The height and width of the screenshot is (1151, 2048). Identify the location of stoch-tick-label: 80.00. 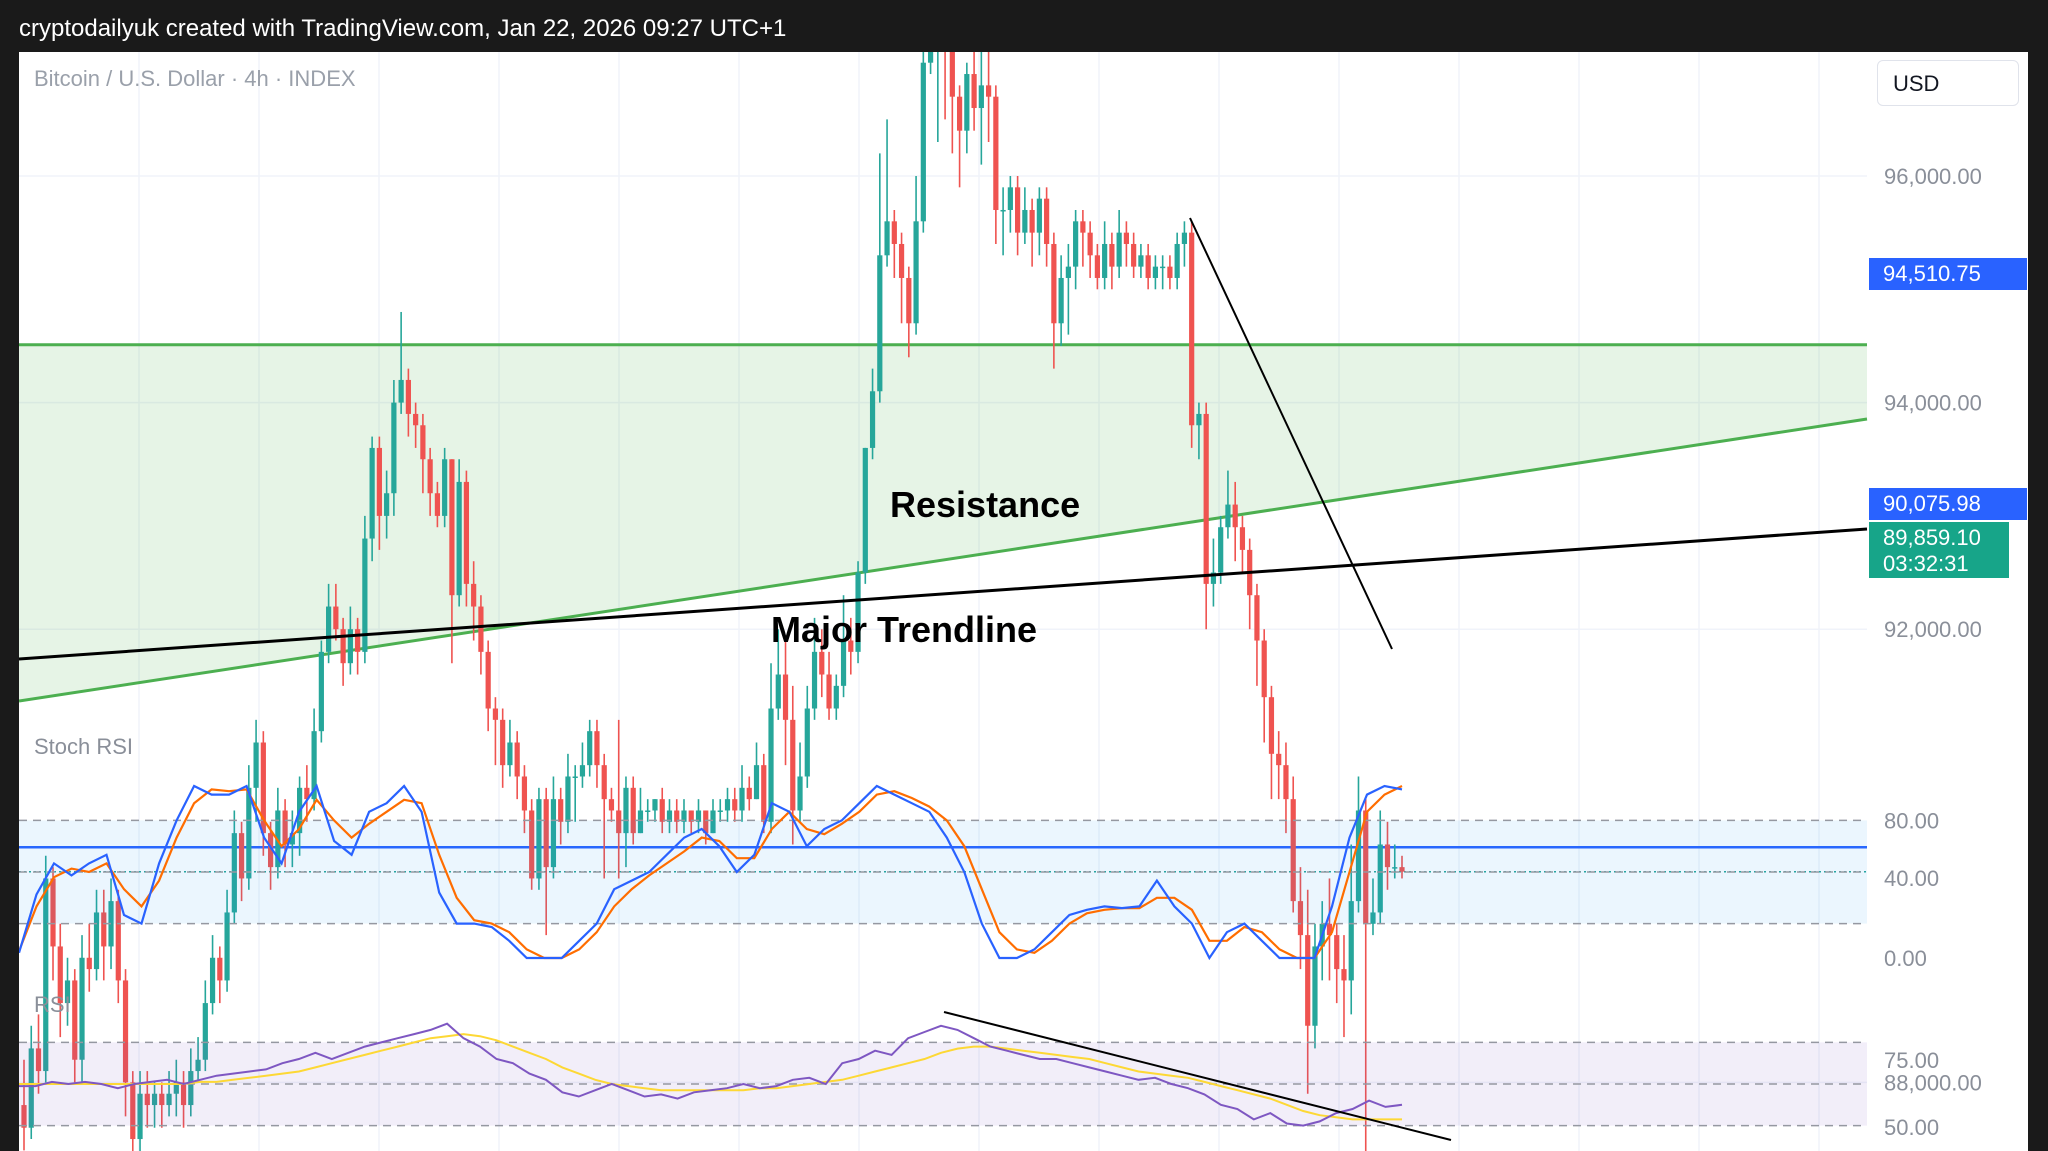
(1911, 820).